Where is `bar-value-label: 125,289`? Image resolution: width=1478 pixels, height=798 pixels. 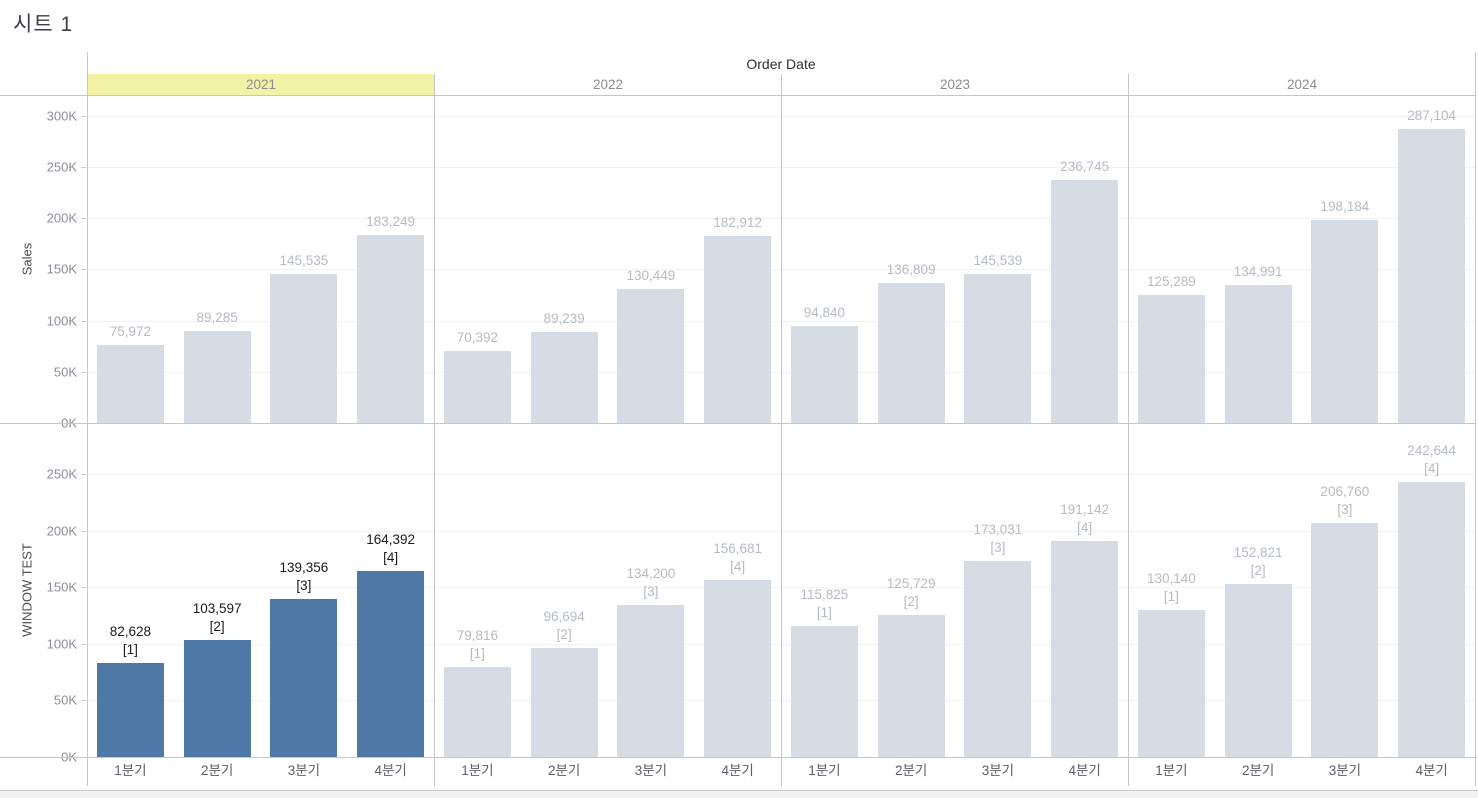
bar-value-label: 125,289 is located at coordinates (1171, 281).